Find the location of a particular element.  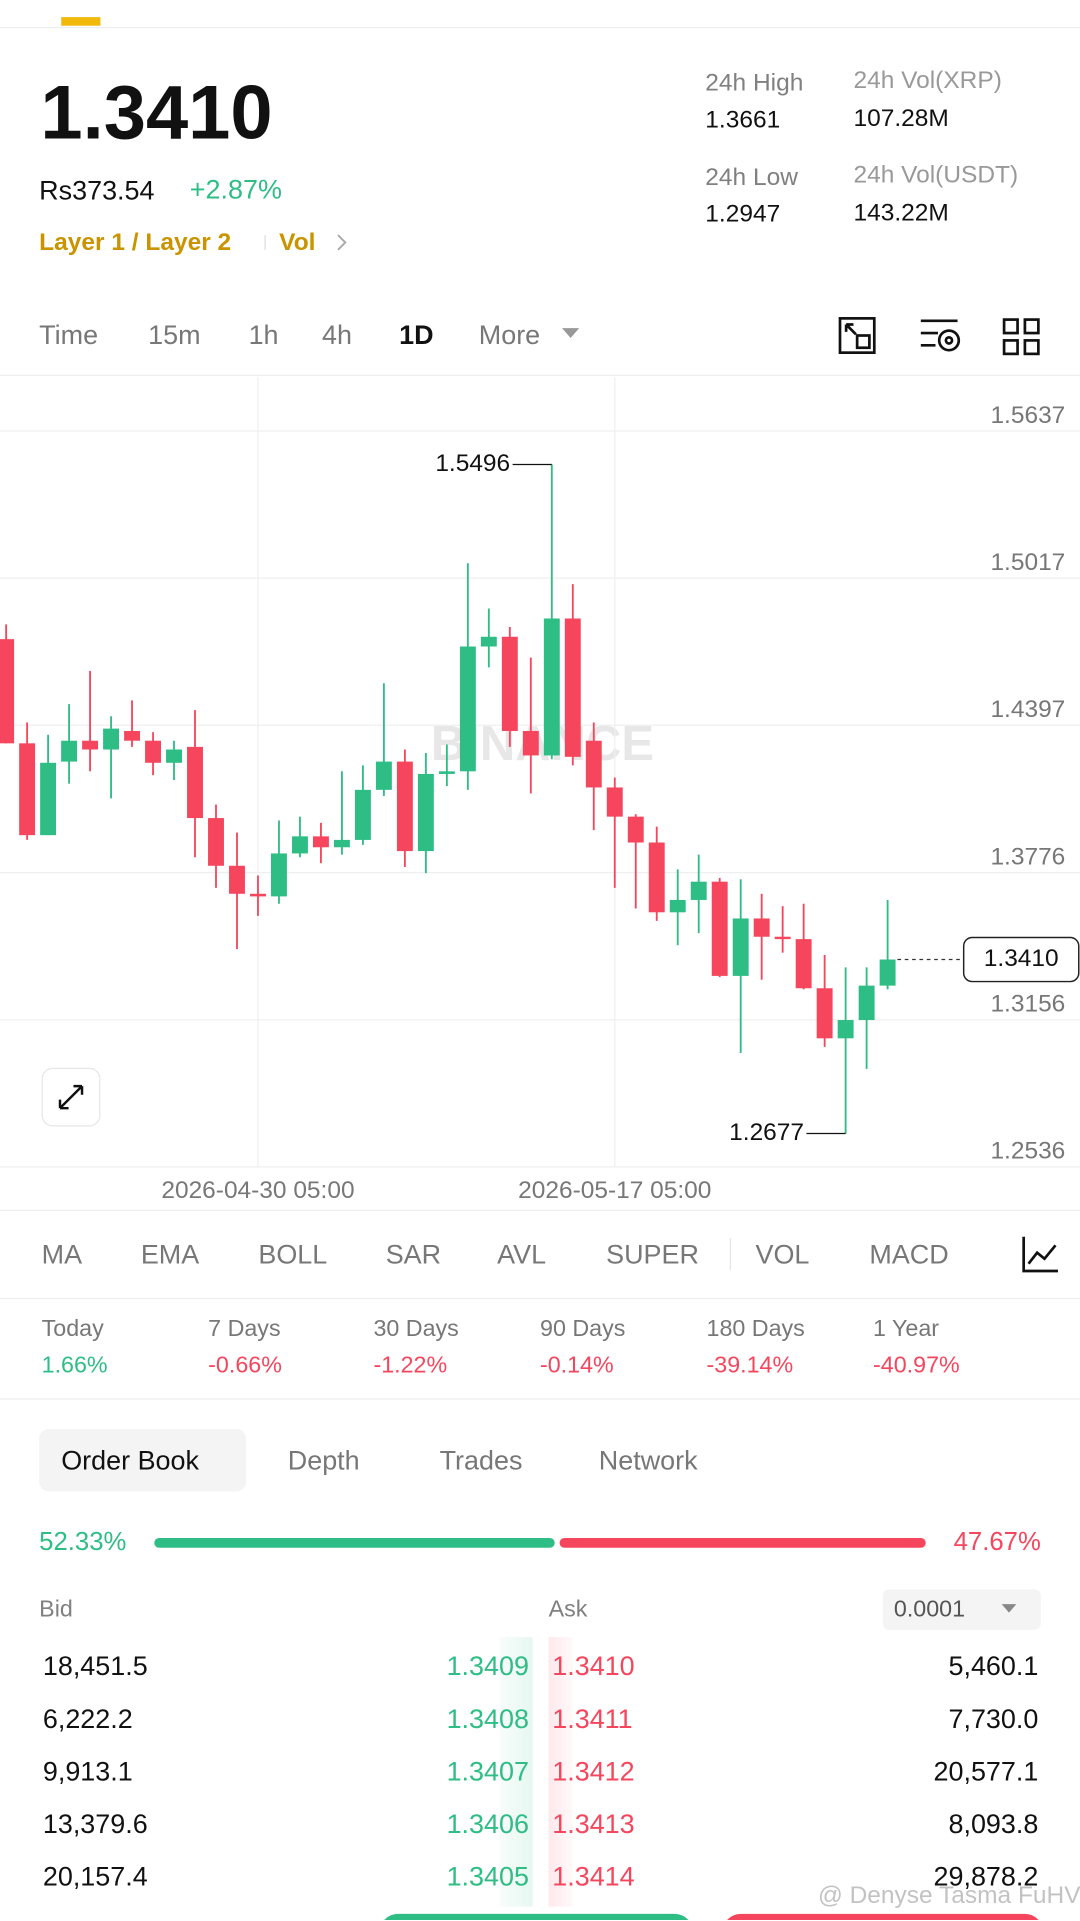

ask-quantity: 5,460.1 is located at coordinates (993, 1666).